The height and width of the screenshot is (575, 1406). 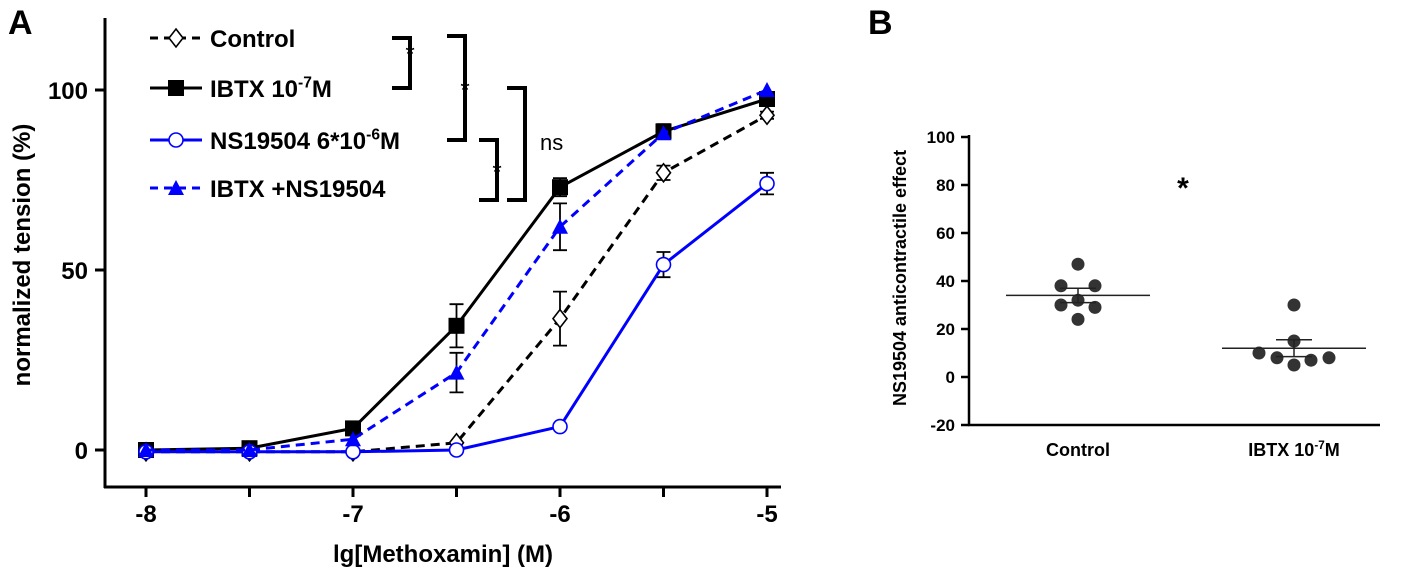 I want to click on y-tick-label: 20, so click(x=945, y=329).